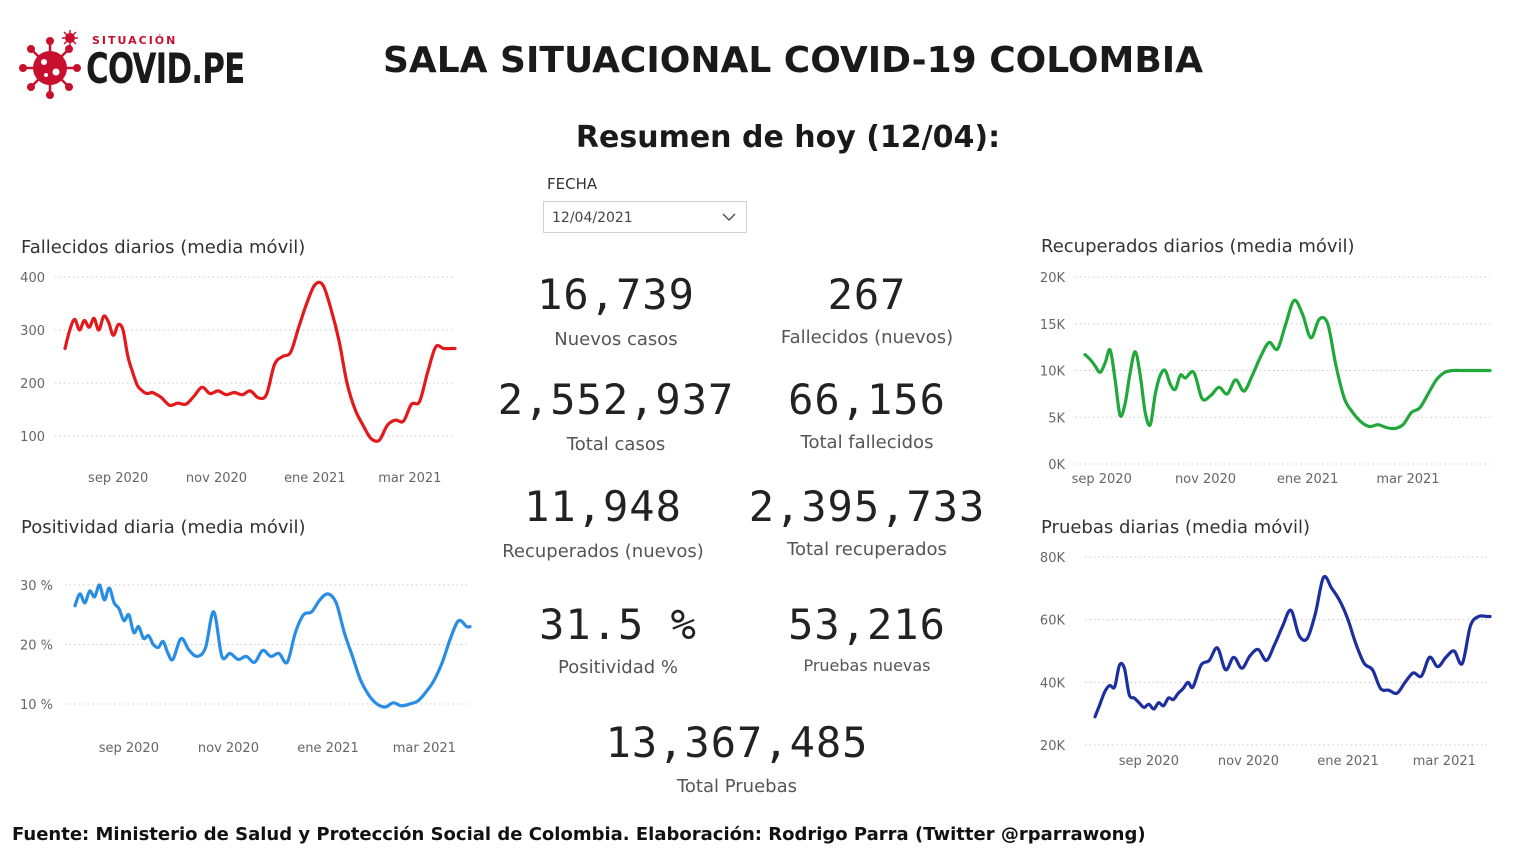  Describe the element at coordinates (737, 742) in the screenshot. I see `kpi-total-tests-value: 13,367,485` at that location.